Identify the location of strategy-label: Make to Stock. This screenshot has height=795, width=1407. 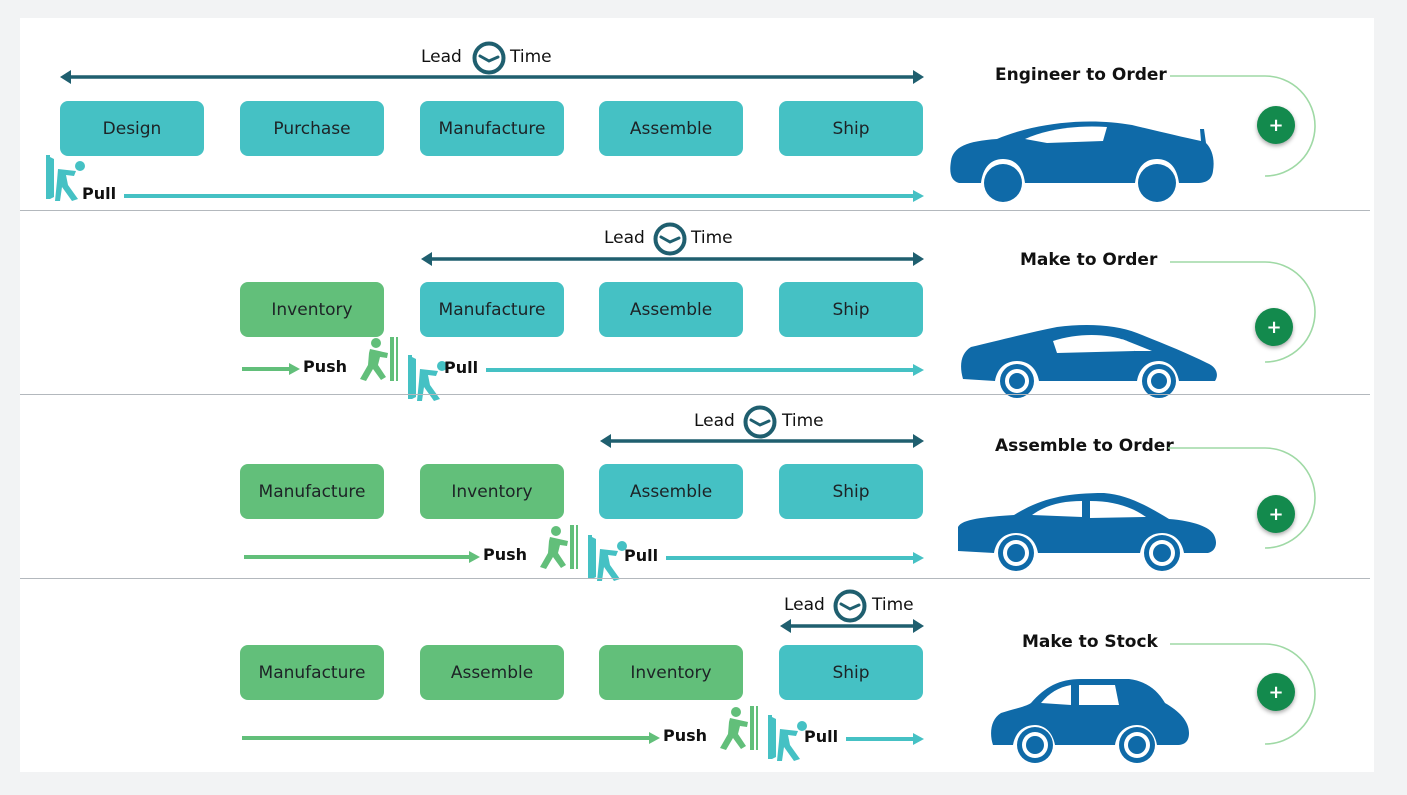
(1090, 642).